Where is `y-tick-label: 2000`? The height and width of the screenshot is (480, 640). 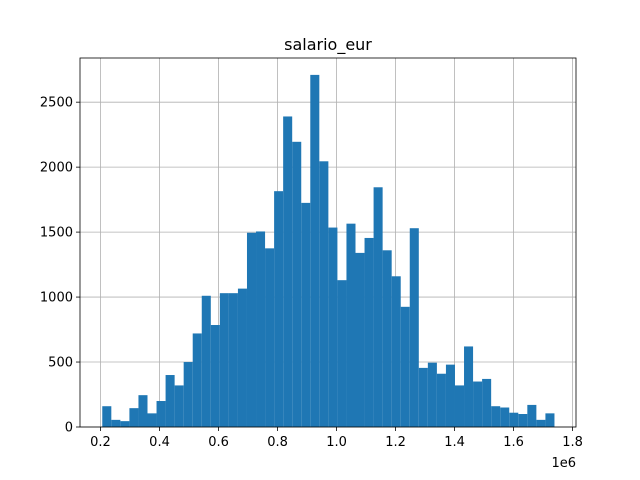 y-tick-label: 2000 is located at coordinates (56, 168).